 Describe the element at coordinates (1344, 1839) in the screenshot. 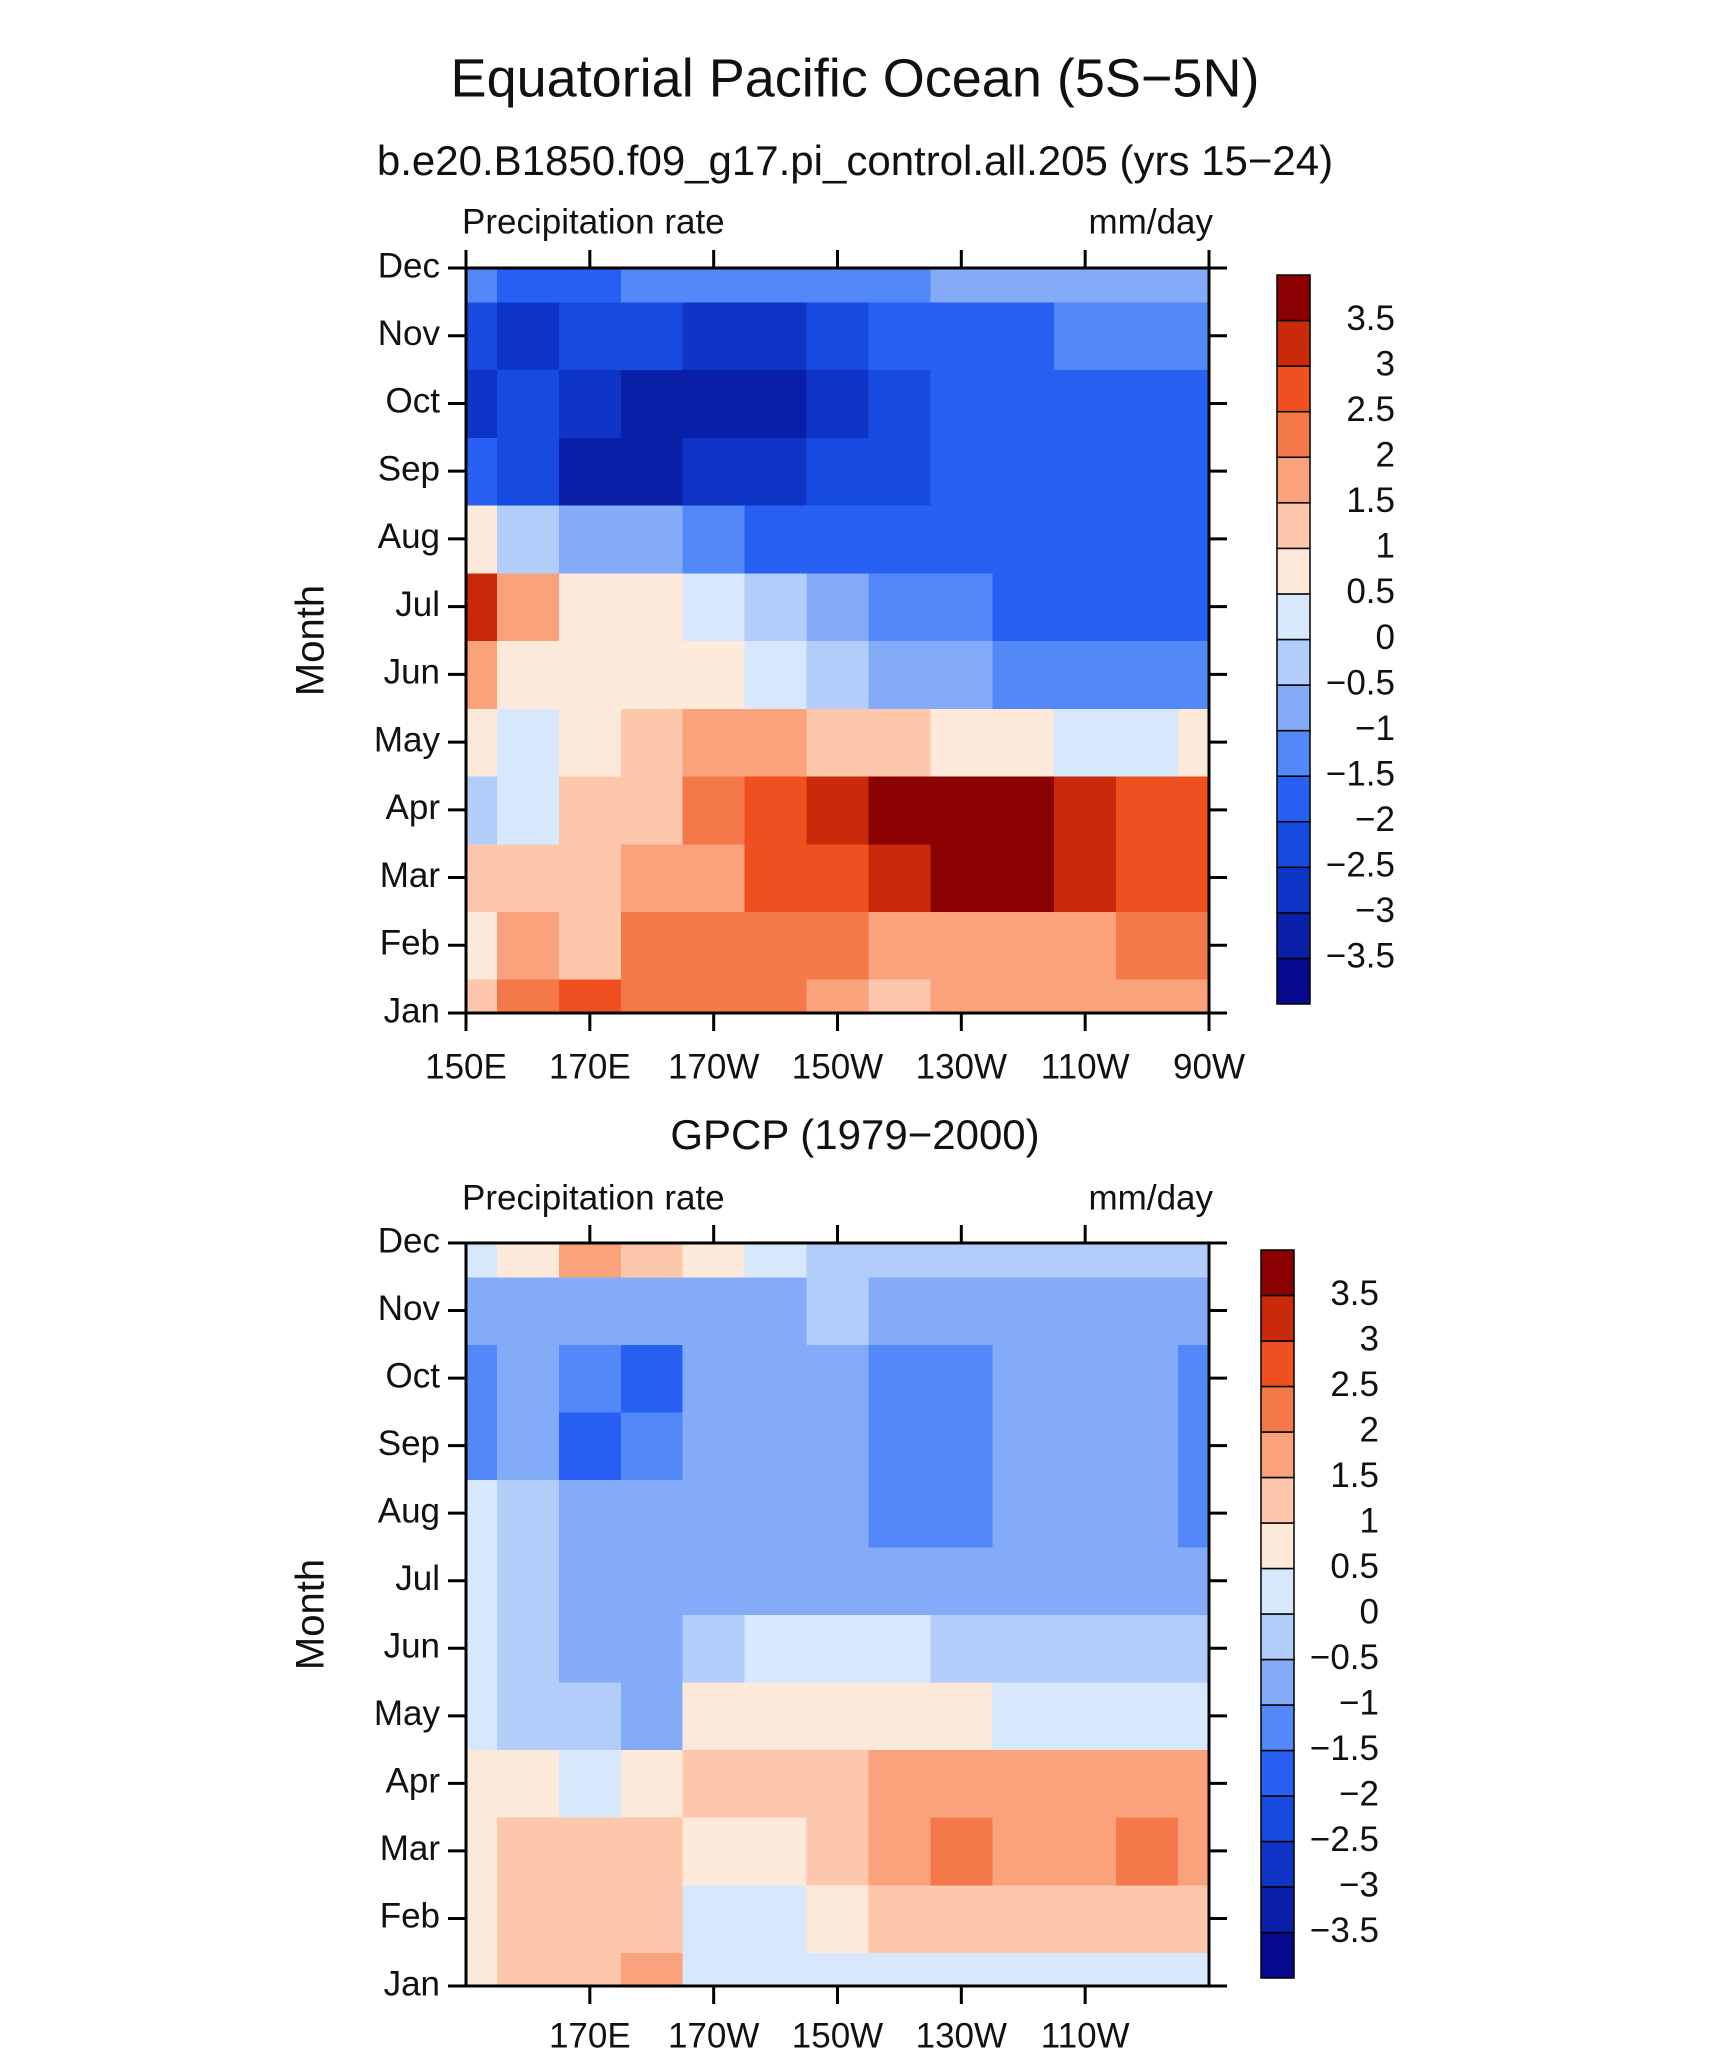

I see `colorbar-label: −2.5` at that location.